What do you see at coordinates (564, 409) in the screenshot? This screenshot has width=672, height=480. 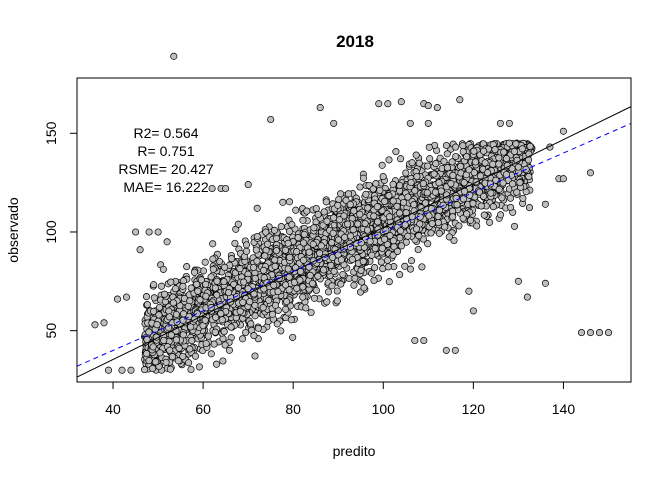 I see `x-tick-label: 140` at bounding box center [564, 409].